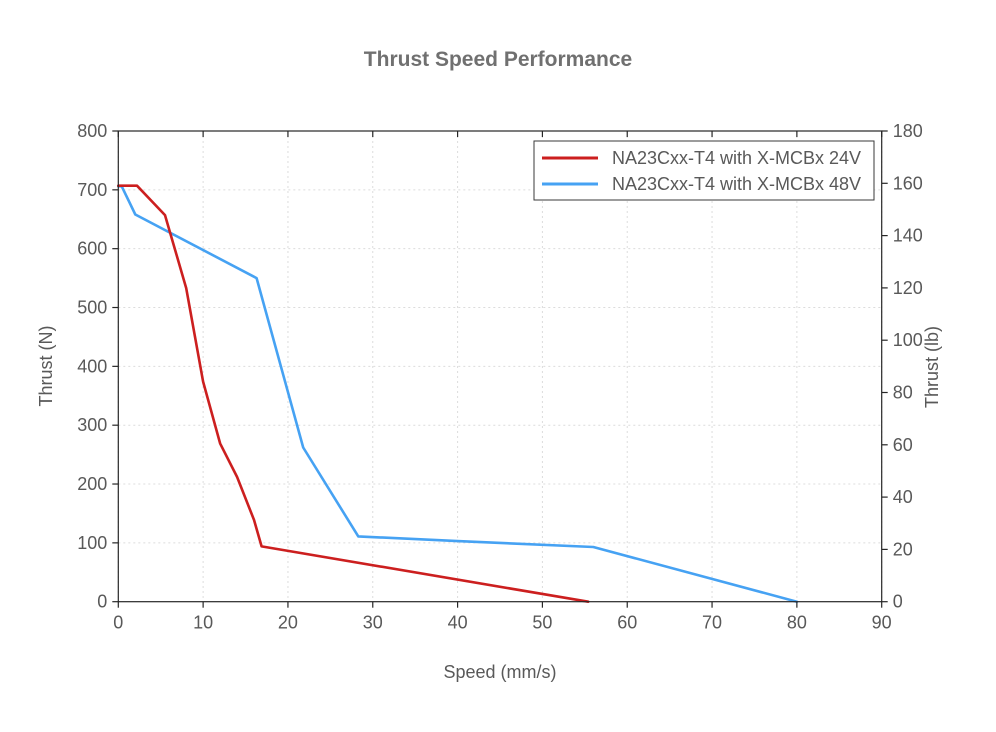 The height and width of the screenshot is (732, 996). I want to click on x-tick-label: 10, so click(203, 623).